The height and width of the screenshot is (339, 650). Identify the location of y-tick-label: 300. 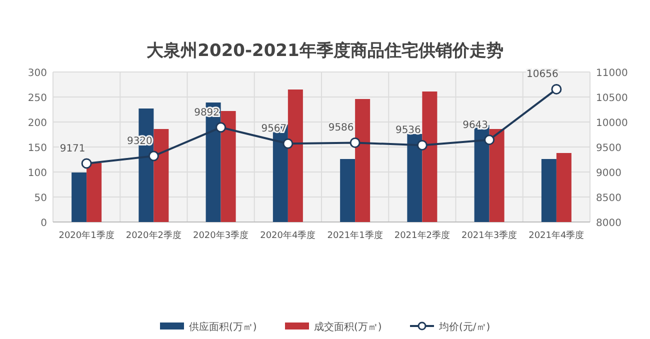
(37, 73).